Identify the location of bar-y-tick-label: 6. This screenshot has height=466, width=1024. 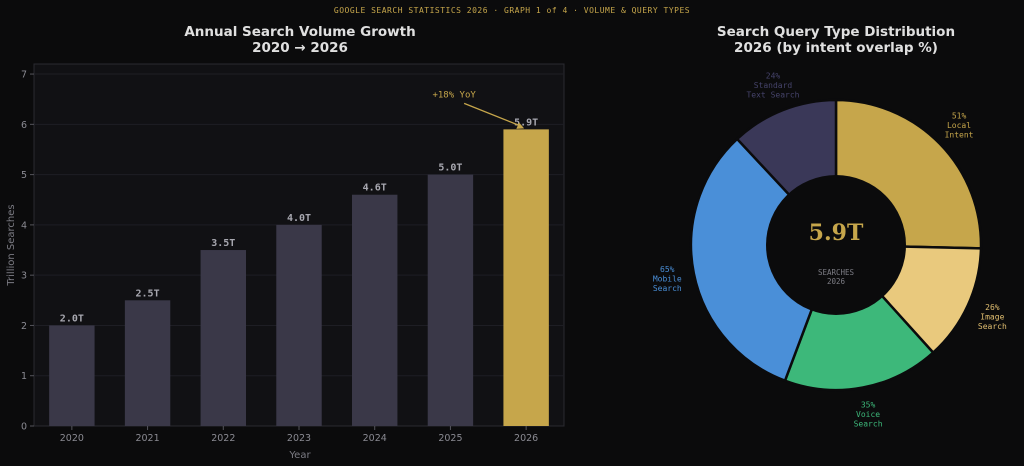
(24, 125).